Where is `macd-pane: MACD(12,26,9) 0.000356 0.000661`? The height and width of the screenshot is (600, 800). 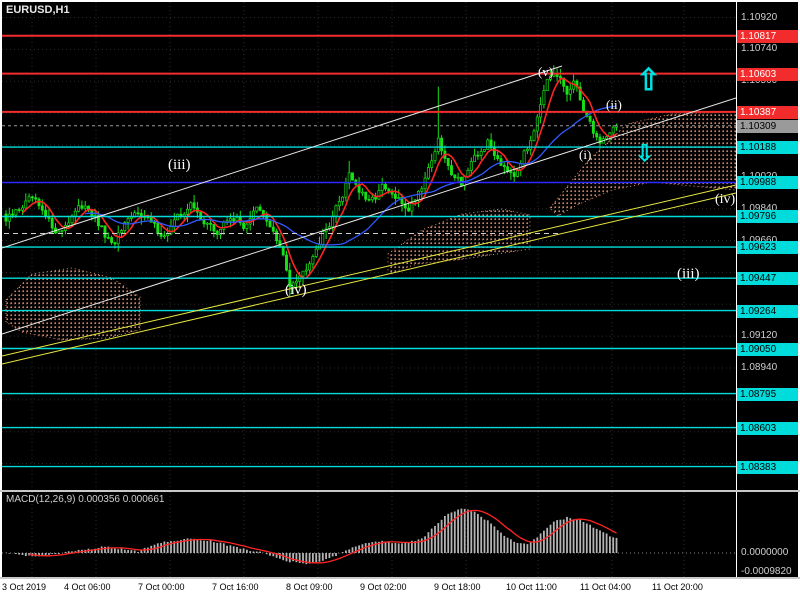 macd-pane: MACD(12,26,9) 0.000356 0.000661 is located at coordinates (369, 534).